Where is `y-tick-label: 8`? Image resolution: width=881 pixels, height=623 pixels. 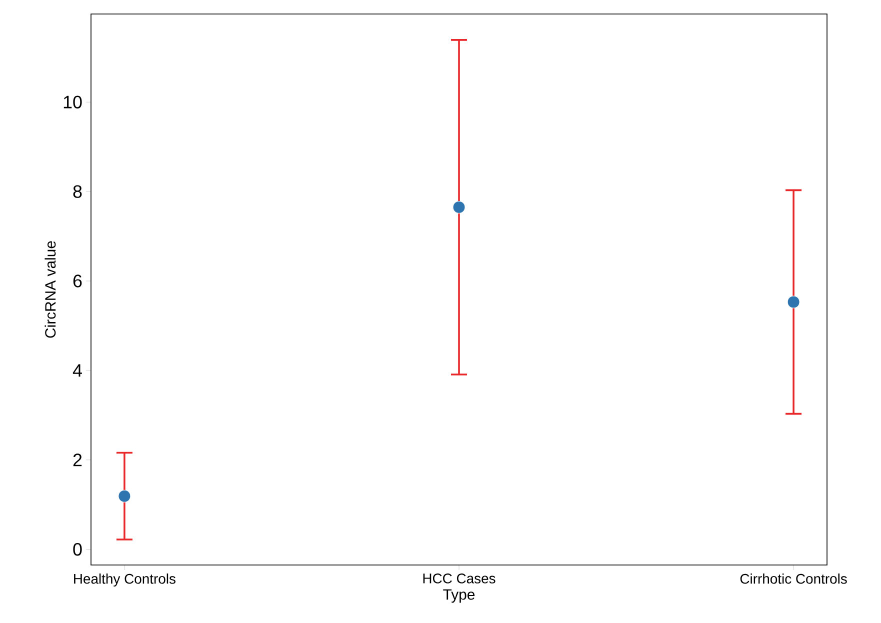
y-tick-label: 8 is located at coordinates (77, 191).